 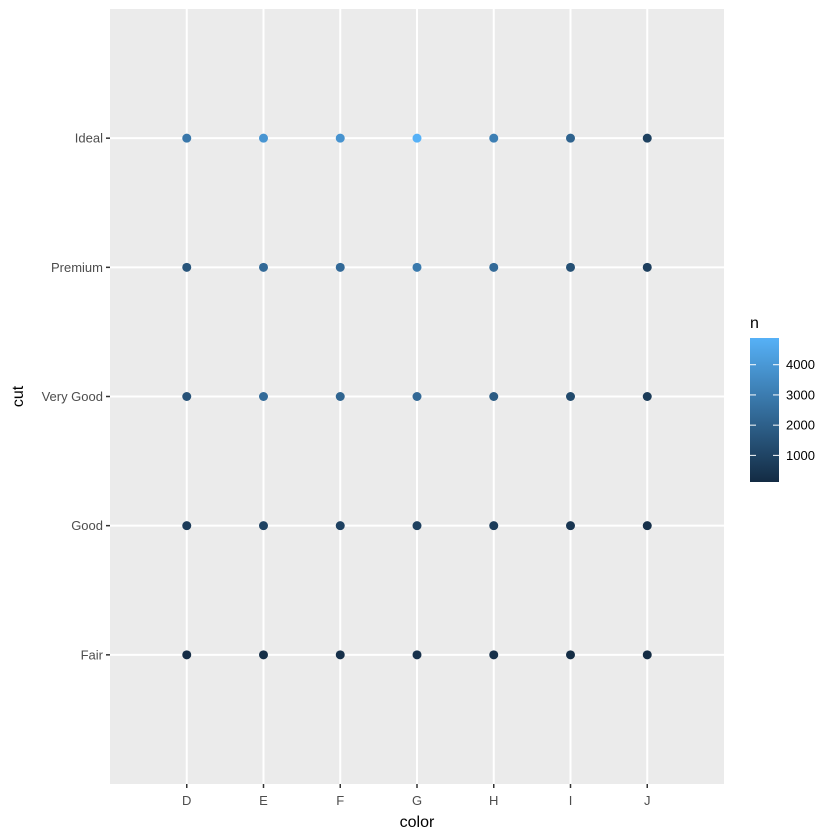 I want to click on legend-colorbar, so click(x=764, y=410).